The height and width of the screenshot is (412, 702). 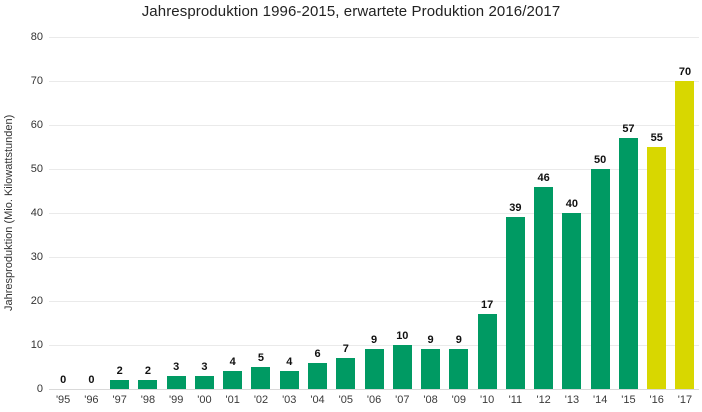 What do you see at coordinates (232, 400) in the screenshot?
I see `x-tick-label: '01` at bounding box center [232, 400].